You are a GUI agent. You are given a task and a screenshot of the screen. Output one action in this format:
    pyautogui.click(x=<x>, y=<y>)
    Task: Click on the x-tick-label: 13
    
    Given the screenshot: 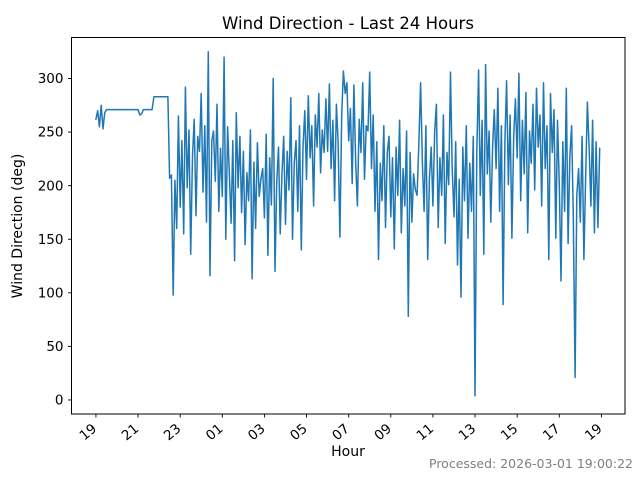 What is the action you would take?
    pyautogui.click(x=467, y=432)
    